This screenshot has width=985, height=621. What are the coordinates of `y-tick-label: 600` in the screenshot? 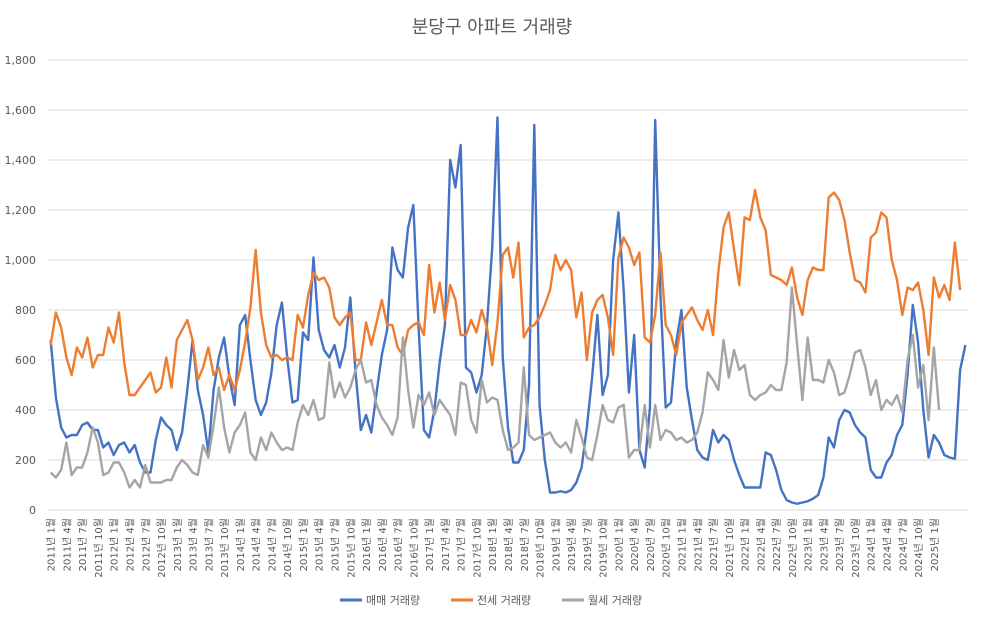 It's located at (25, 360).